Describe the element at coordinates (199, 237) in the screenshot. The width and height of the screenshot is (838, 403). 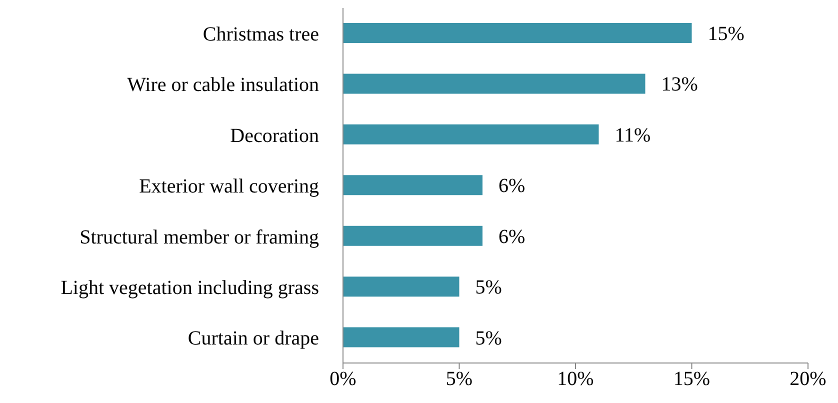
I see `y-tick-label: Structural member or framing` at that location.